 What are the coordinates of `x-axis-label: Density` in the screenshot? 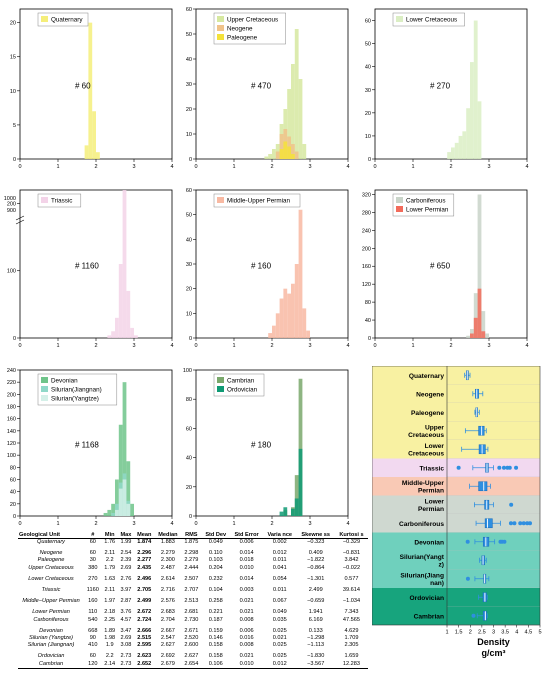 It's located at (493, 642).